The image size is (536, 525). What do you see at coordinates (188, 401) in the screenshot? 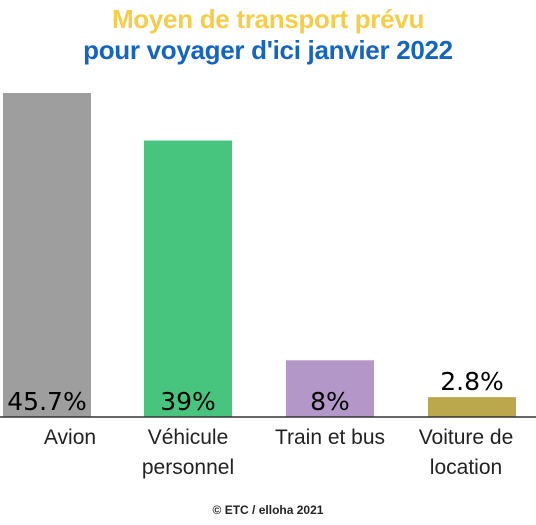
I see `value-label-2: 39%` at bounding box center [188, 401].